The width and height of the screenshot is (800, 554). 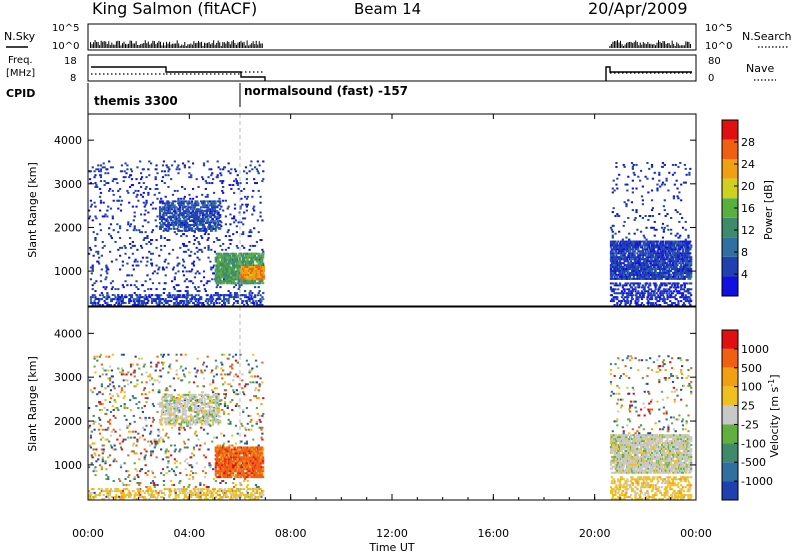 I want to click on range-tick-label: 3000, so click(x=68, y=184).